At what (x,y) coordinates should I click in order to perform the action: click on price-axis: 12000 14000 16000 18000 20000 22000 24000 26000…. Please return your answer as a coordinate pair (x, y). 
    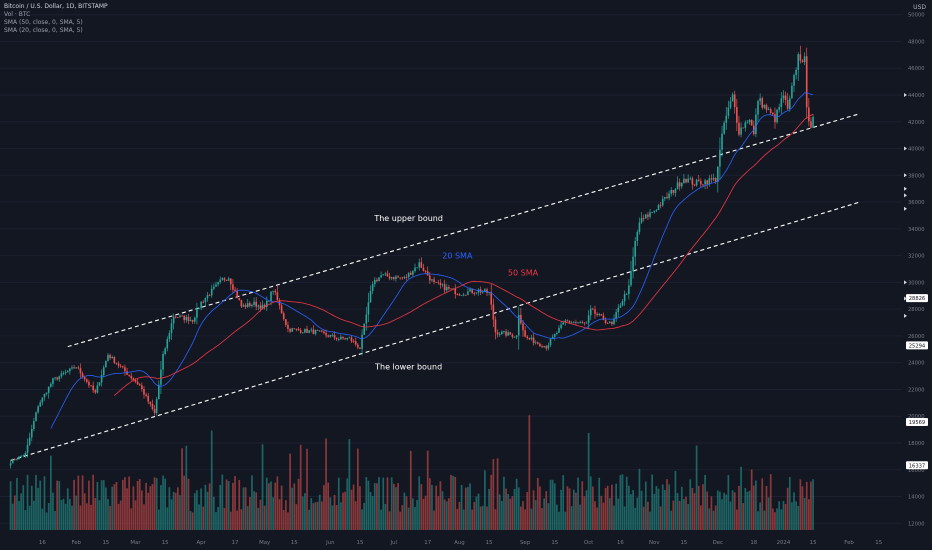
    Looking at the image, I should click on (916, 270).